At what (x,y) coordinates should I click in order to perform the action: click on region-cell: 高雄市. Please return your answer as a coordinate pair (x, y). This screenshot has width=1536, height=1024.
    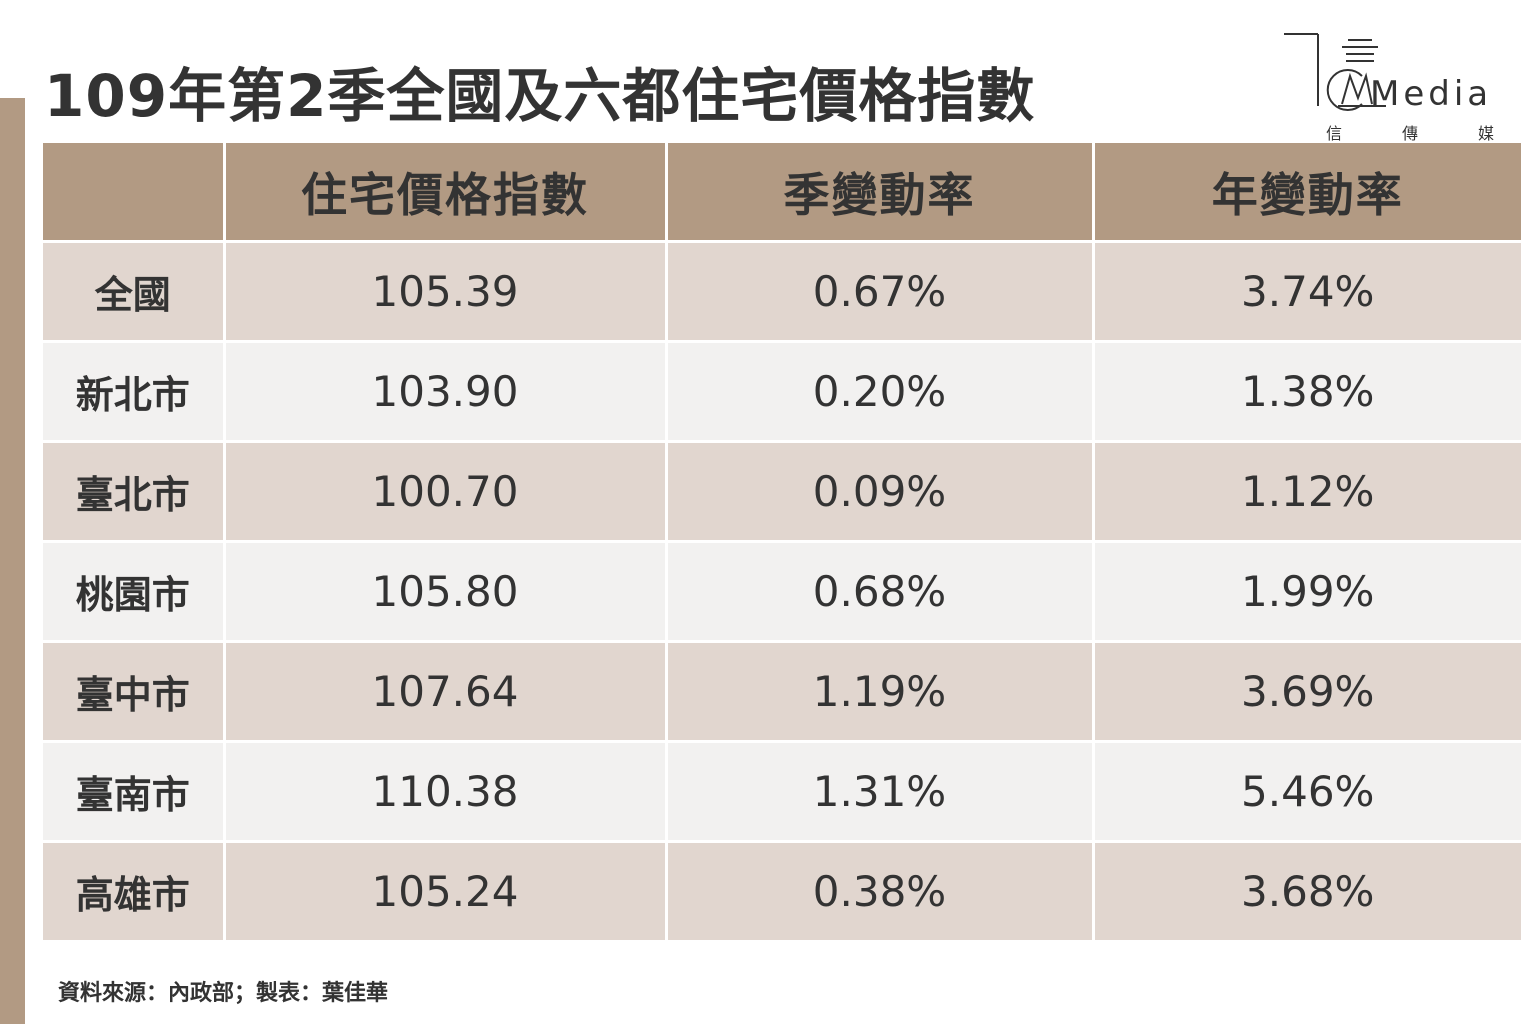
    Looking at the image, I should click on (134, 892).